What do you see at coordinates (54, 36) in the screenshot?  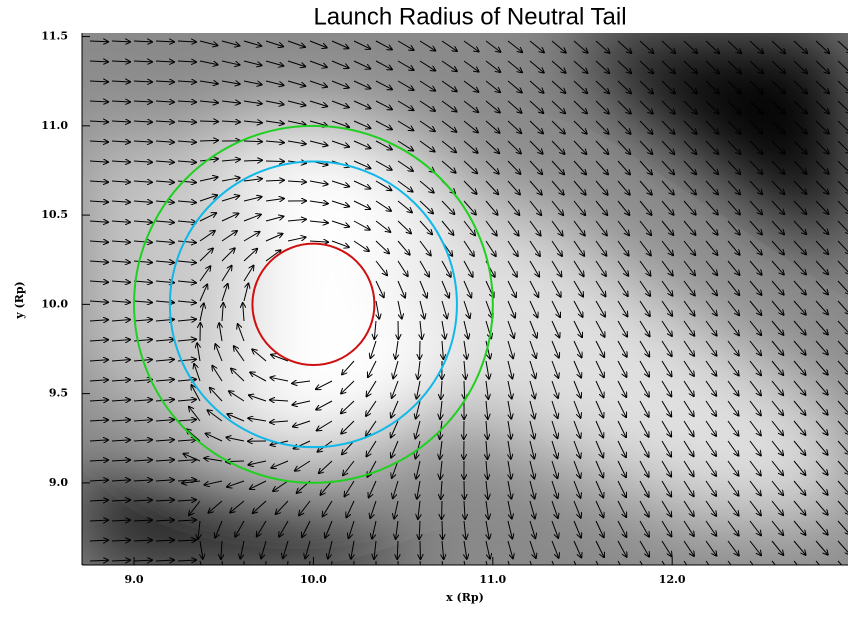 I see `y-tick-label: 11.5` at bounding box center [54, 36].